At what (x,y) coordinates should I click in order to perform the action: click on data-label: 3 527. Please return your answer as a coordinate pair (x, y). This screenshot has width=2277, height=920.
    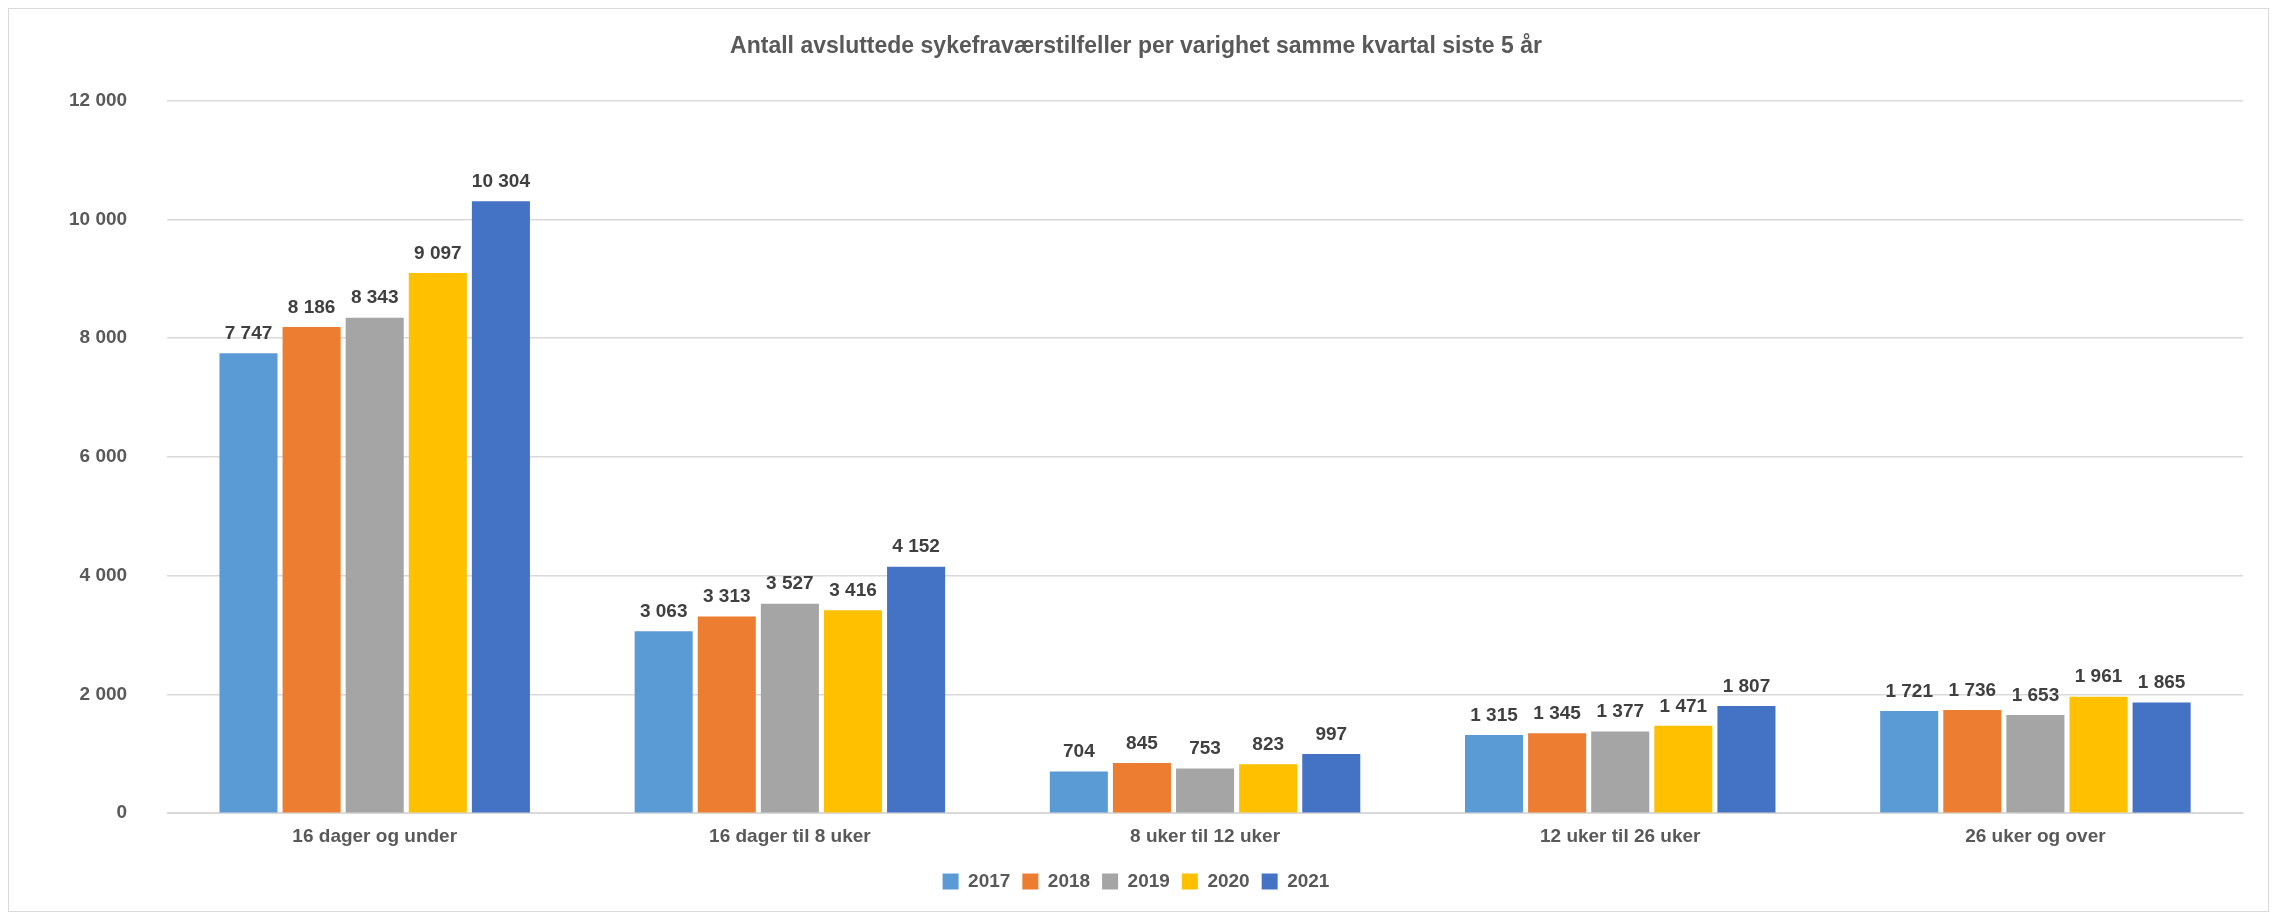
    Looking at the image, I should click on (790, 583).